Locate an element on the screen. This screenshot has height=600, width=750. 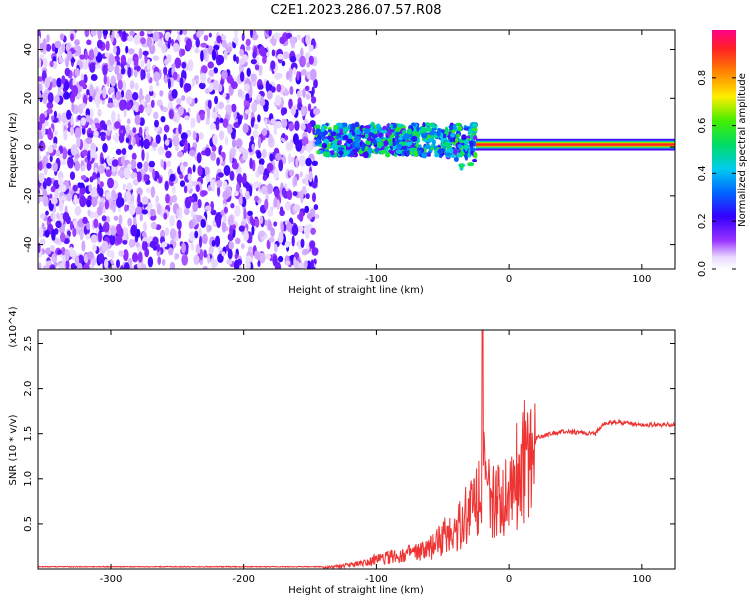
colorbar-label: Normalized spectral amplitude is located at coordinates (742, 150).